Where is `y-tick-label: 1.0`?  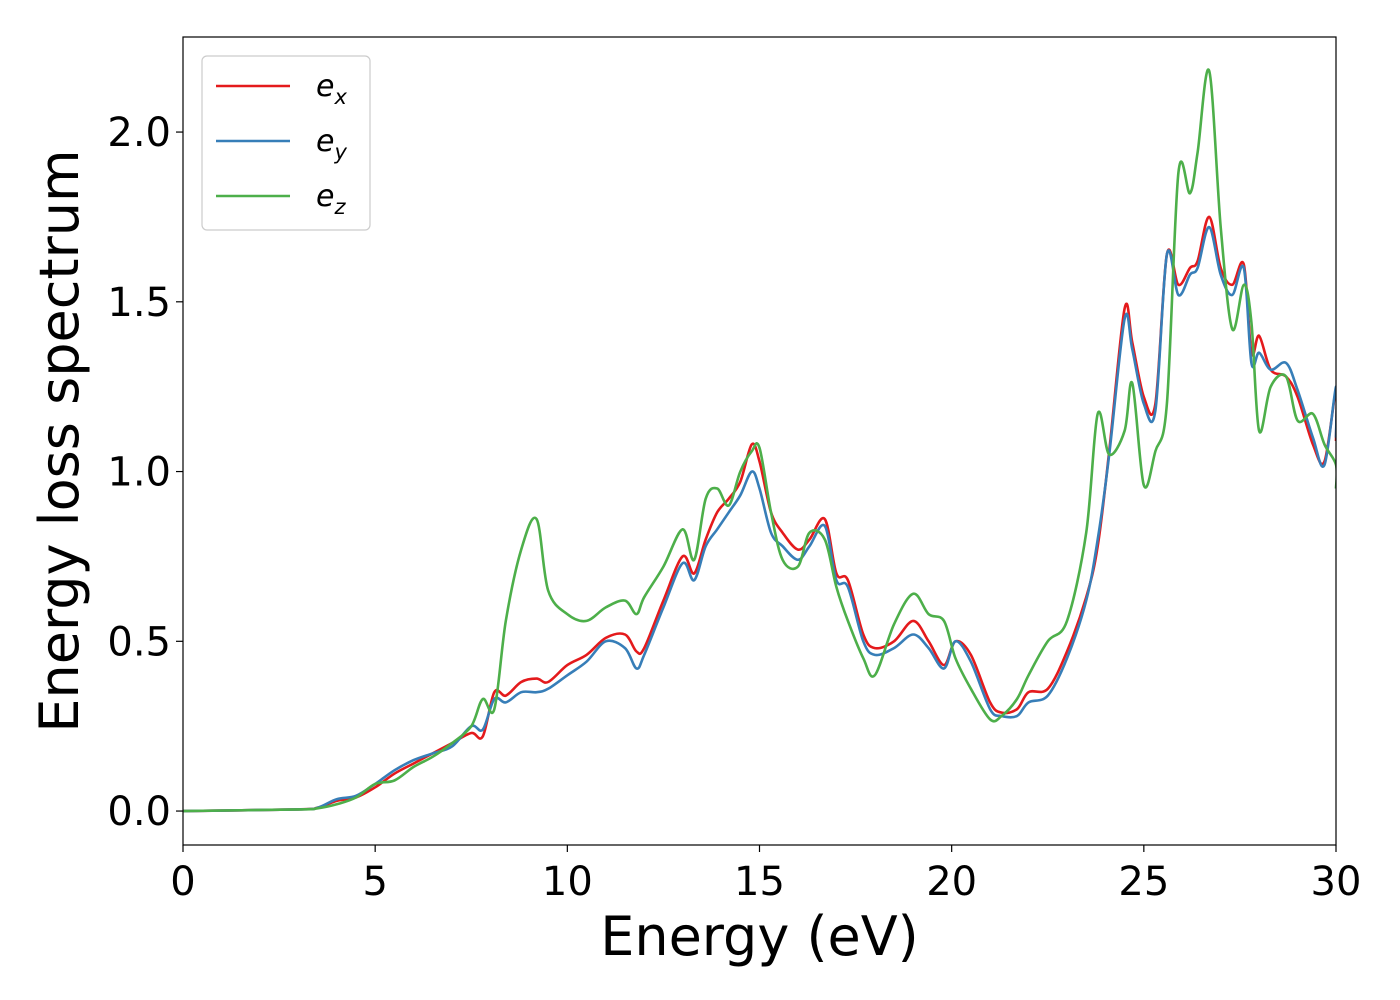 y-tick-label: 1.0 is located at coordinates (139, 473).